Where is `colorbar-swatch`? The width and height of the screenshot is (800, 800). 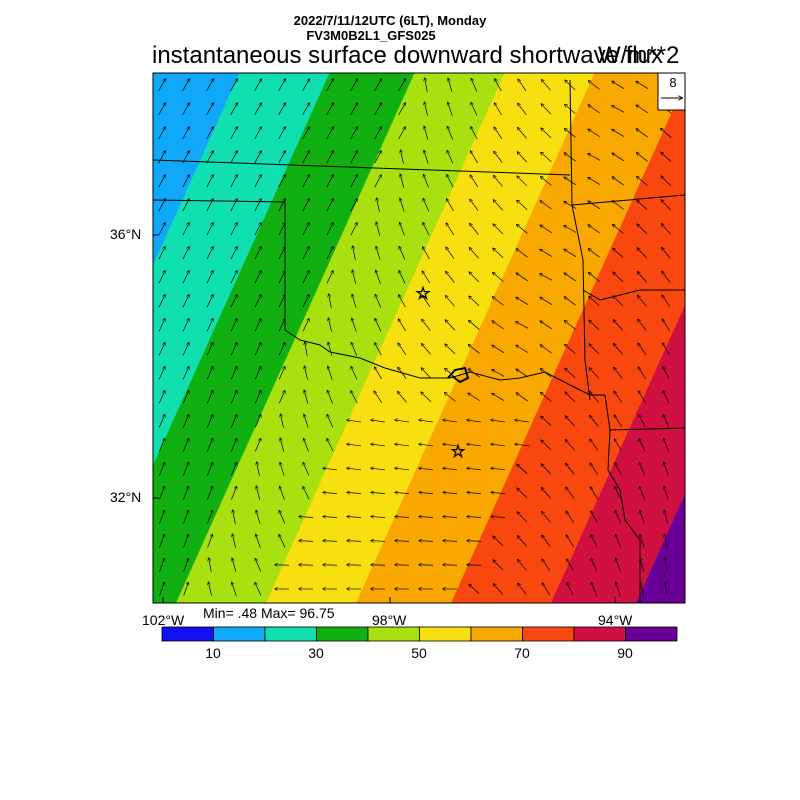
colorbar-swatch is located at coordinates (239, 634).